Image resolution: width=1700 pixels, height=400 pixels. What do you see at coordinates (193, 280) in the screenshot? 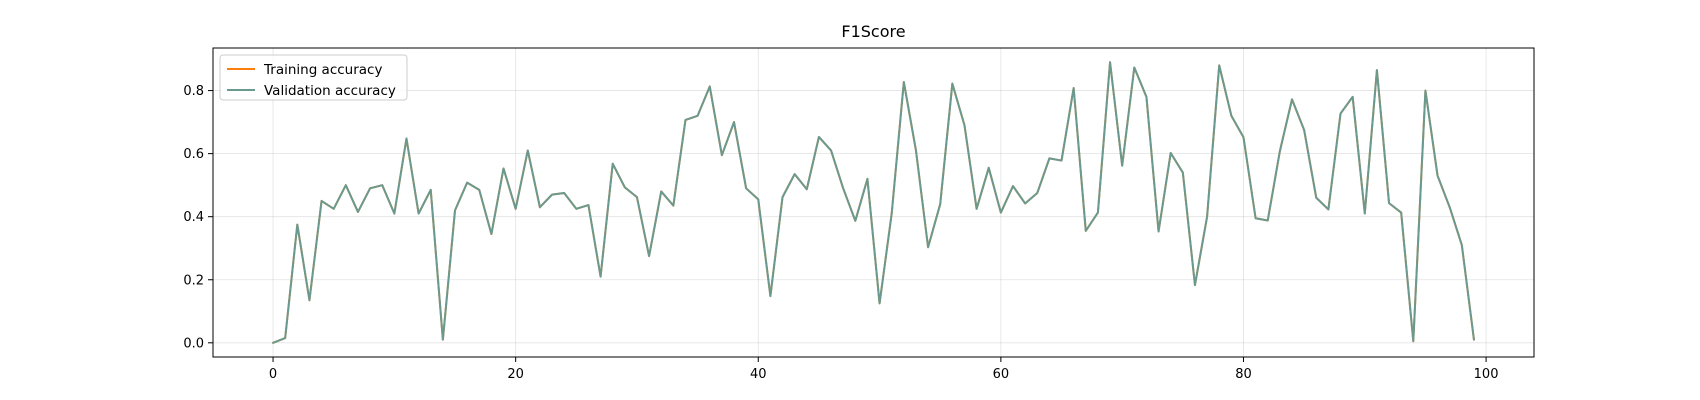
I see `y-tick-label: 0.2` at bounding box center [193, 280].